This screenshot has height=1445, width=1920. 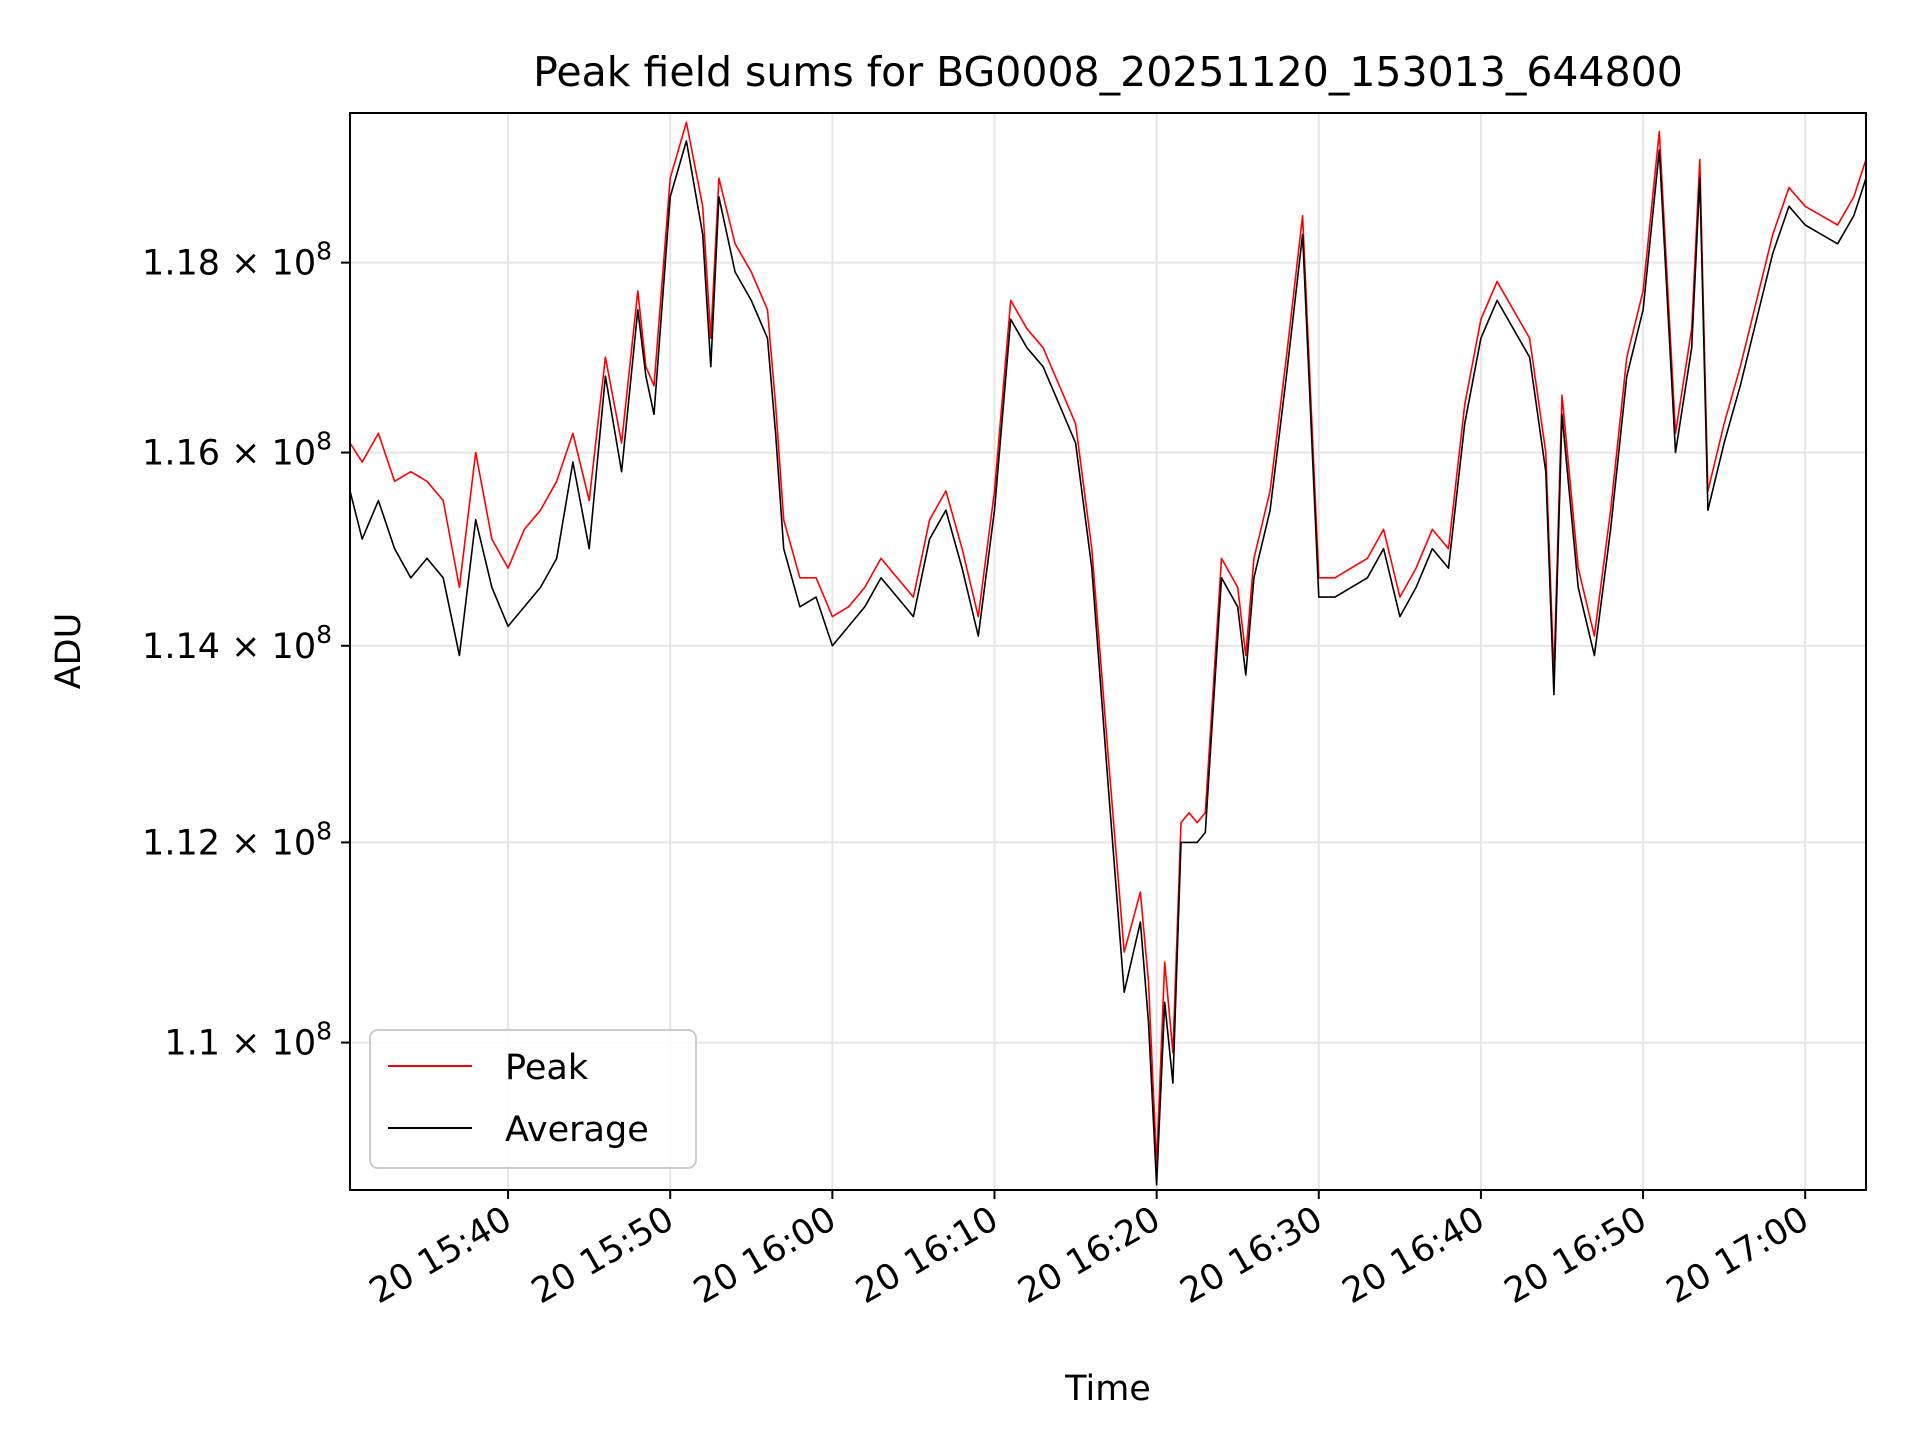 What do you see at coordinates (1107, 1389) in the screenshot?
I see `x-axis-label: Time` at bounding box center [1107, 1389].